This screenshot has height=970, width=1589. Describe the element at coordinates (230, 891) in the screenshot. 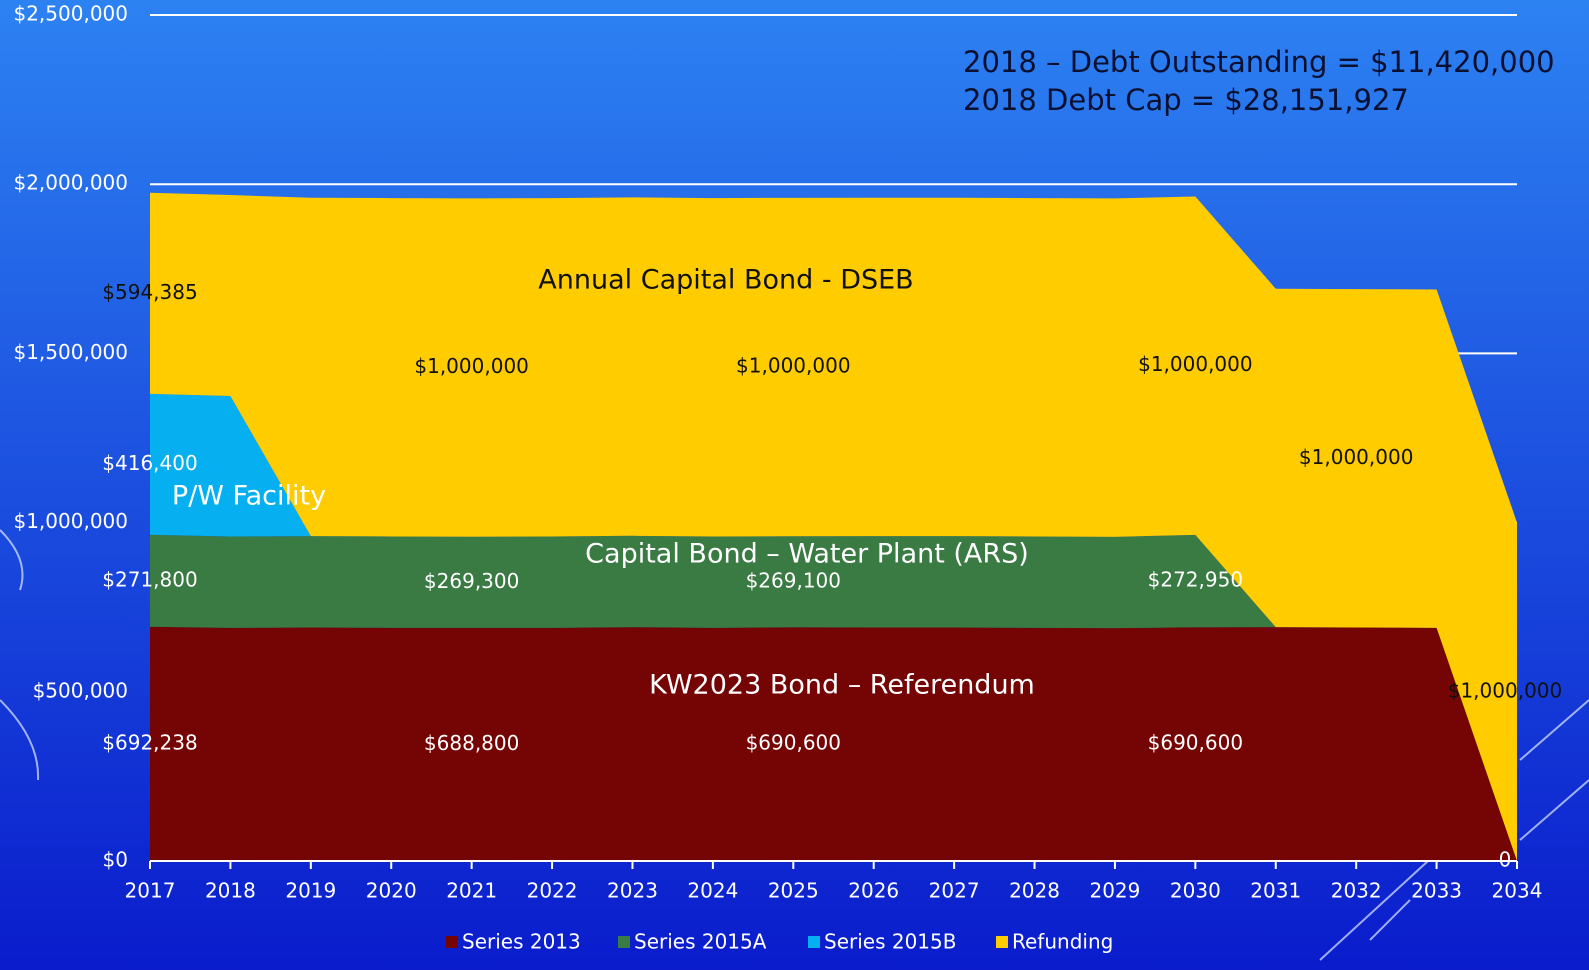

I see `x-tick-label: 2018` at that location.